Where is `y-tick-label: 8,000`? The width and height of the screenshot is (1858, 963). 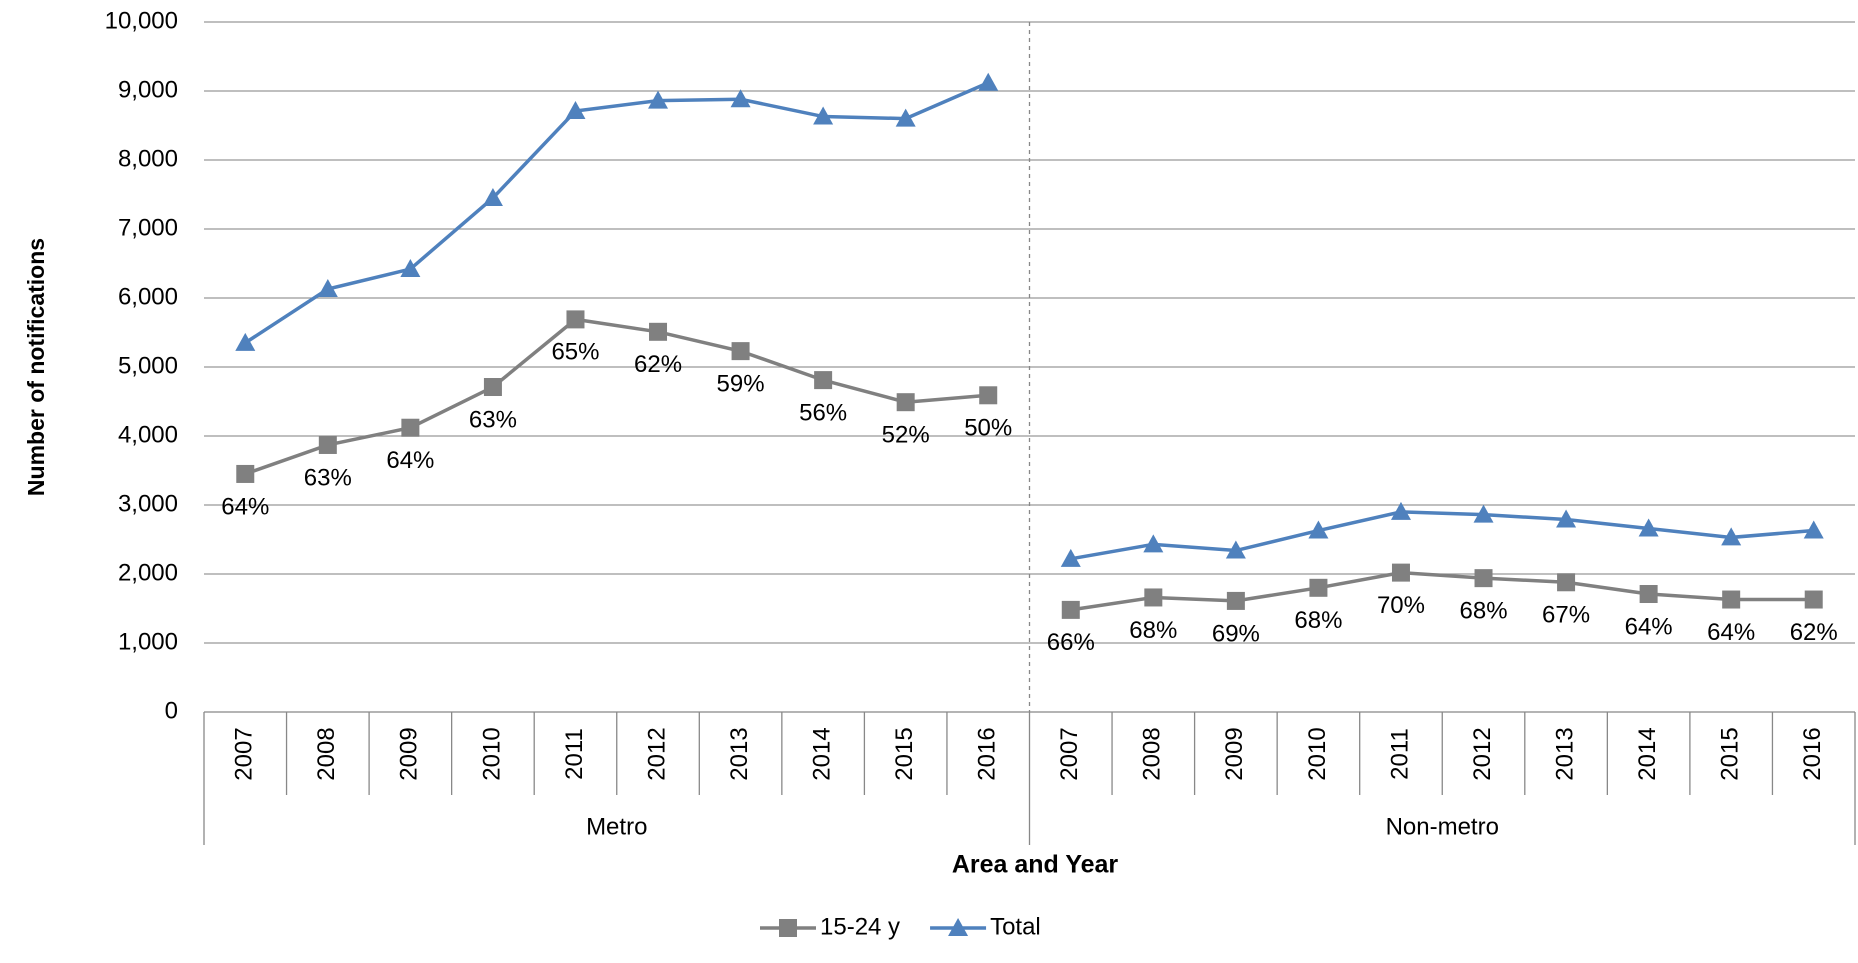 y-tick-label: 8,000 is located at coordinates (148, 158).